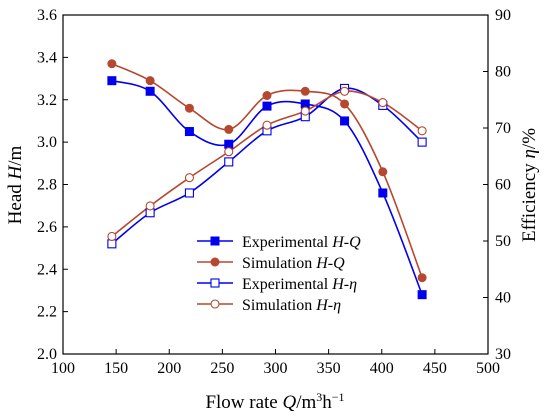 The image size is (550, 420). I want to click on x-axis-label: Flow rate Q/m3h−1, so click(274, 401).